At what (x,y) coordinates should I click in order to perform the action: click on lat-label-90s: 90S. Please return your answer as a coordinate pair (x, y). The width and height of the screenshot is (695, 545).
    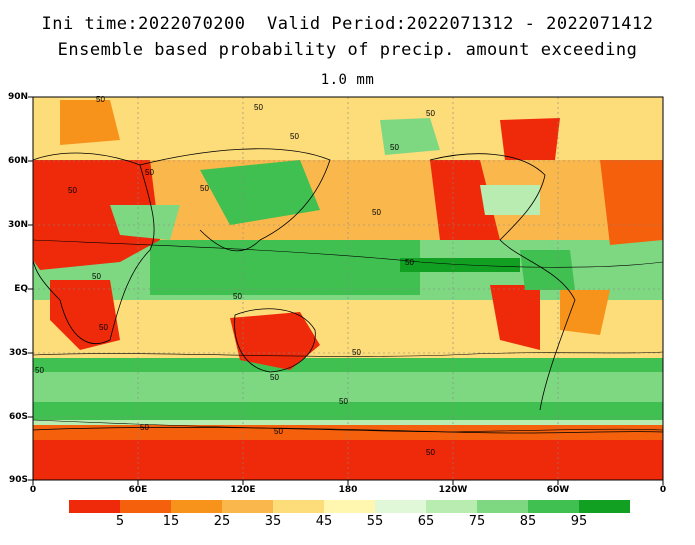
    Looking at the image, I should click on (18, 480).